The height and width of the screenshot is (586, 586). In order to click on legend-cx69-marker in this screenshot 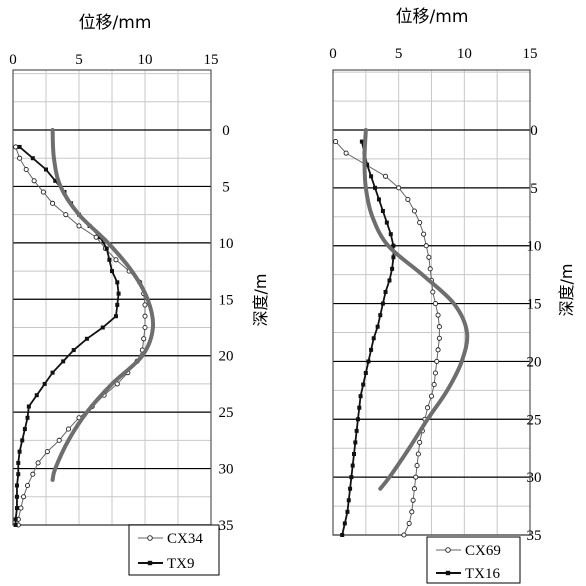, I will do `click(448, 550)`.